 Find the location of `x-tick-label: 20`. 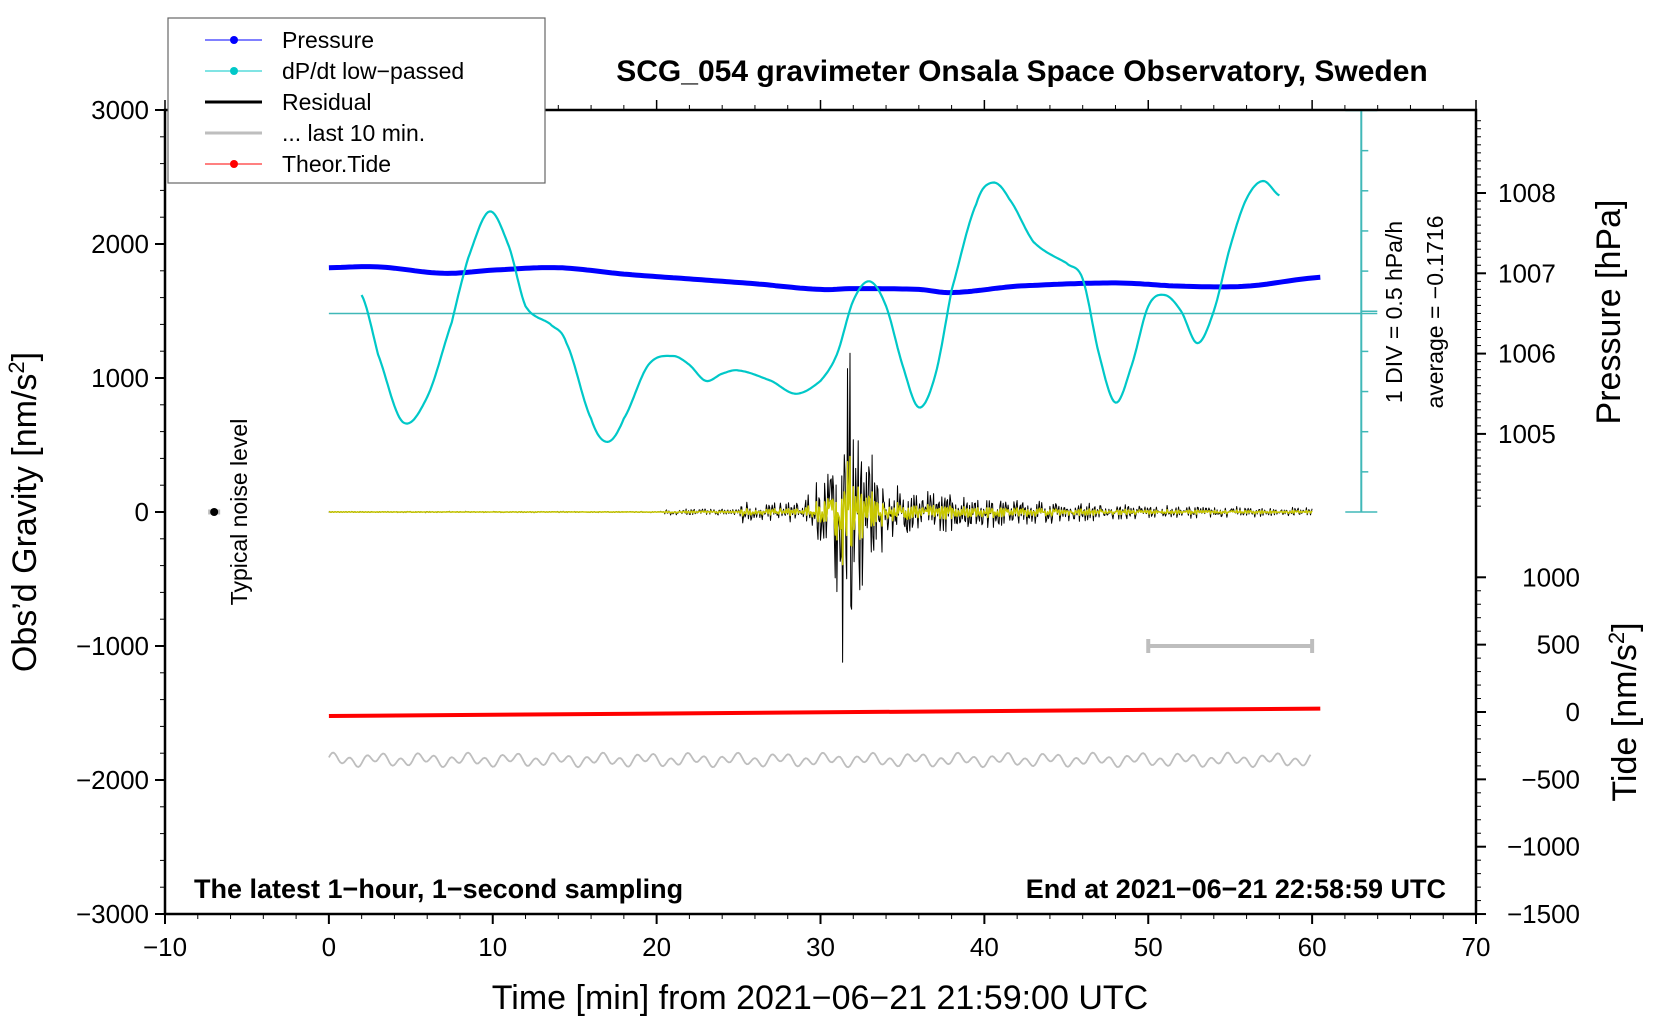

x-tick-label: 20 is located at coordinates (656, 947).